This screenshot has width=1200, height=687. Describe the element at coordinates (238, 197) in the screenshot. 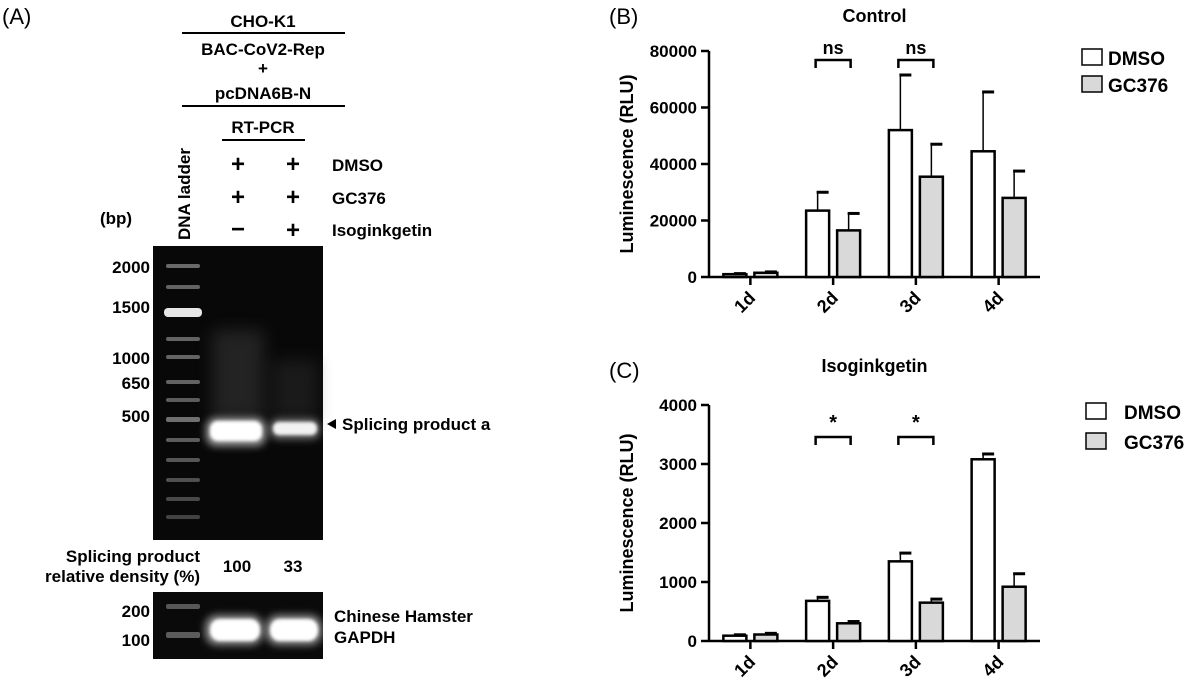

I see `treatment-gc376-lane1: +` at that location.